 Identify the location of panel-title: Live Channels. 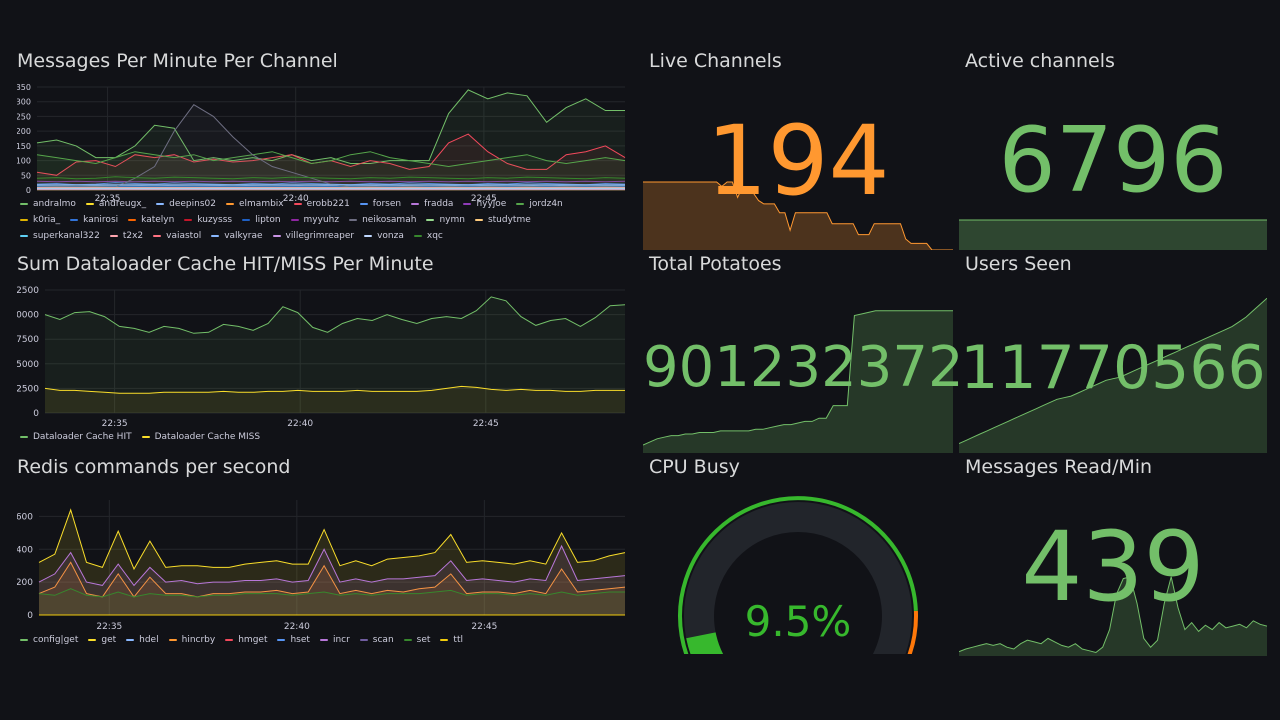
(715, 61).